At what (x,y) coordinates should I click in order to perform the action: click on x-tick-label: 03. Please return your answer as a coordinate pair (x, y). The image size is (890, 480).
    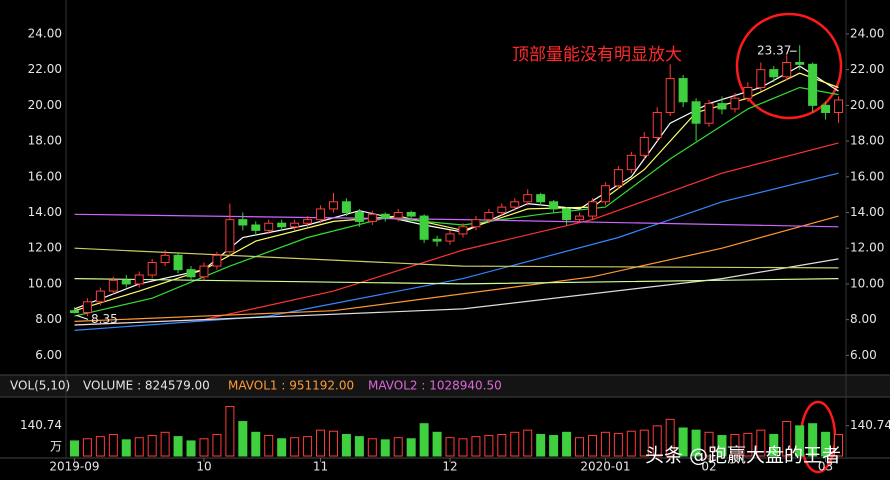
    Looking at the image, I should click on (825, 467).